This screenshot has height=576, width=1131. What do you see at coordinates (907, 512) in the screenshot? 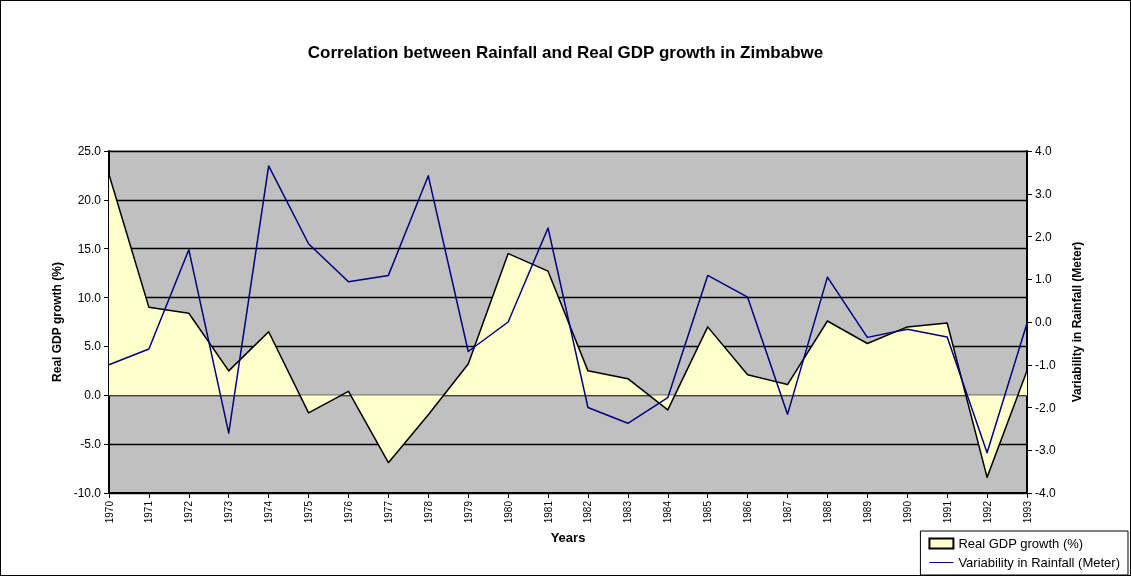
I see `x-tick-label: 1990` at bounding box center [907, 512].